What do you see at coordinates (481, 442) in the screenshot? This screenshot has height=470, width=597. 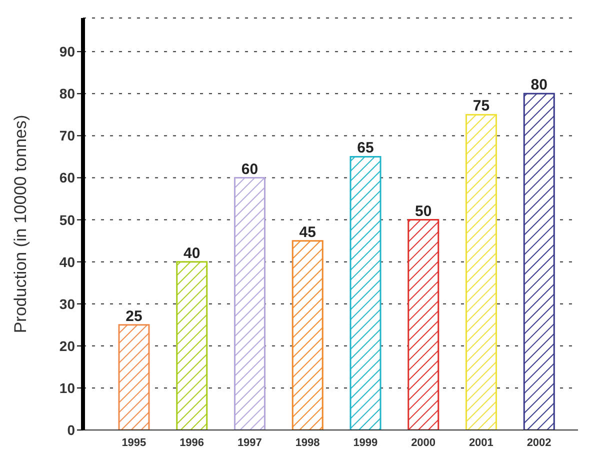 I see `x-tick-label: 2001` at bounding box center [481, 442].